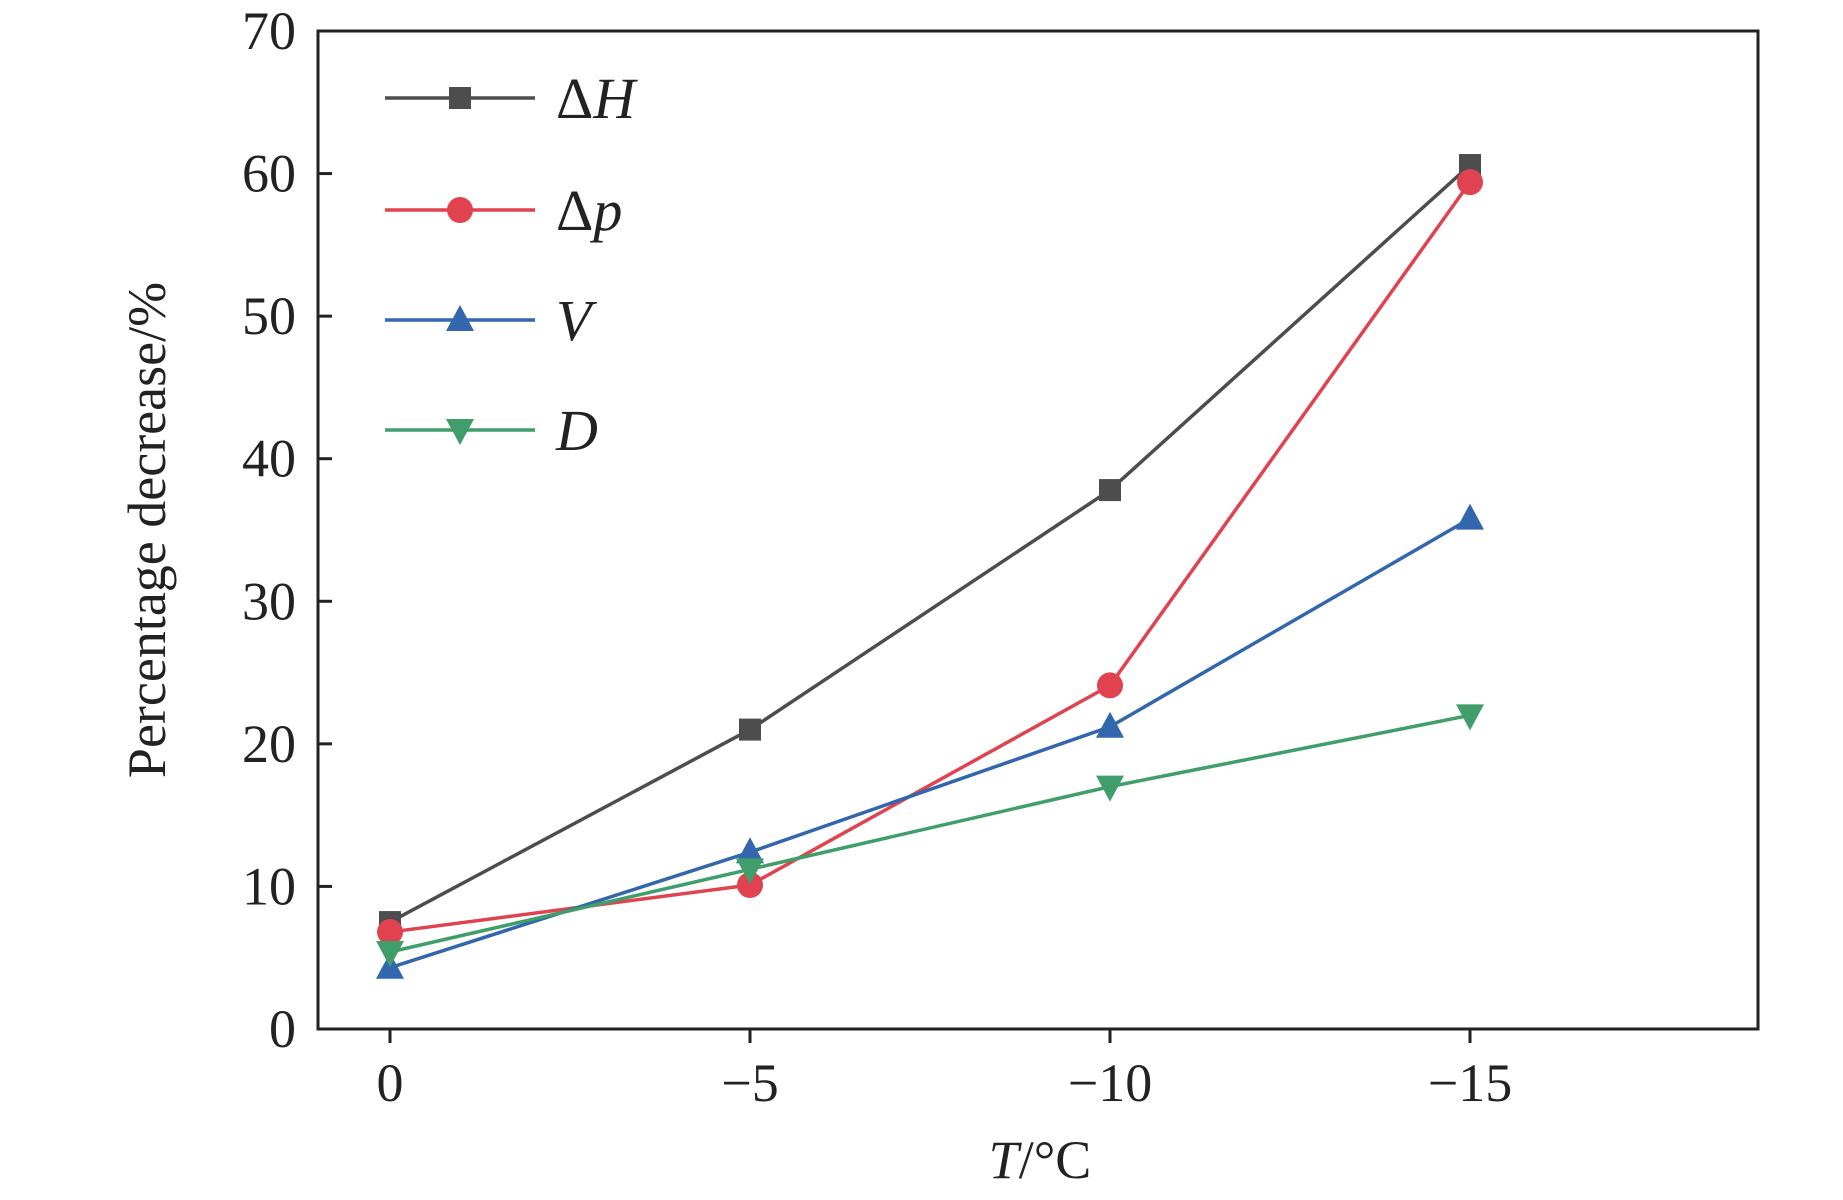 Image resolution: width=1843 pixels, height=1200 pixels. I want to click on legend-label: V, so click(577, 320).